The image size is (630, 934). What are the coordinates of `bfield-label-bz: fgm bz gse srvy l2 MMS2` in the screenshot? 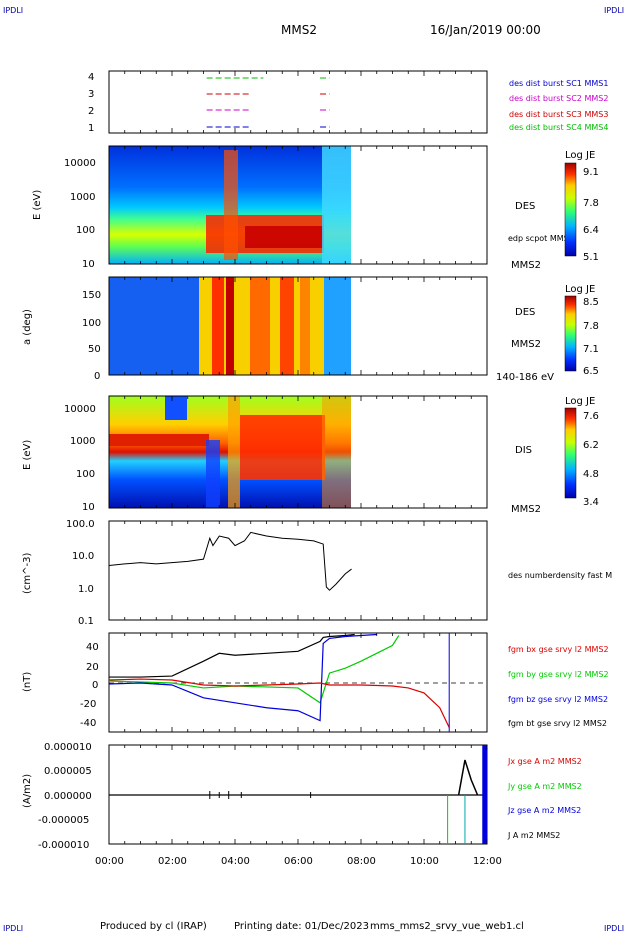 It's located at (558, 699).